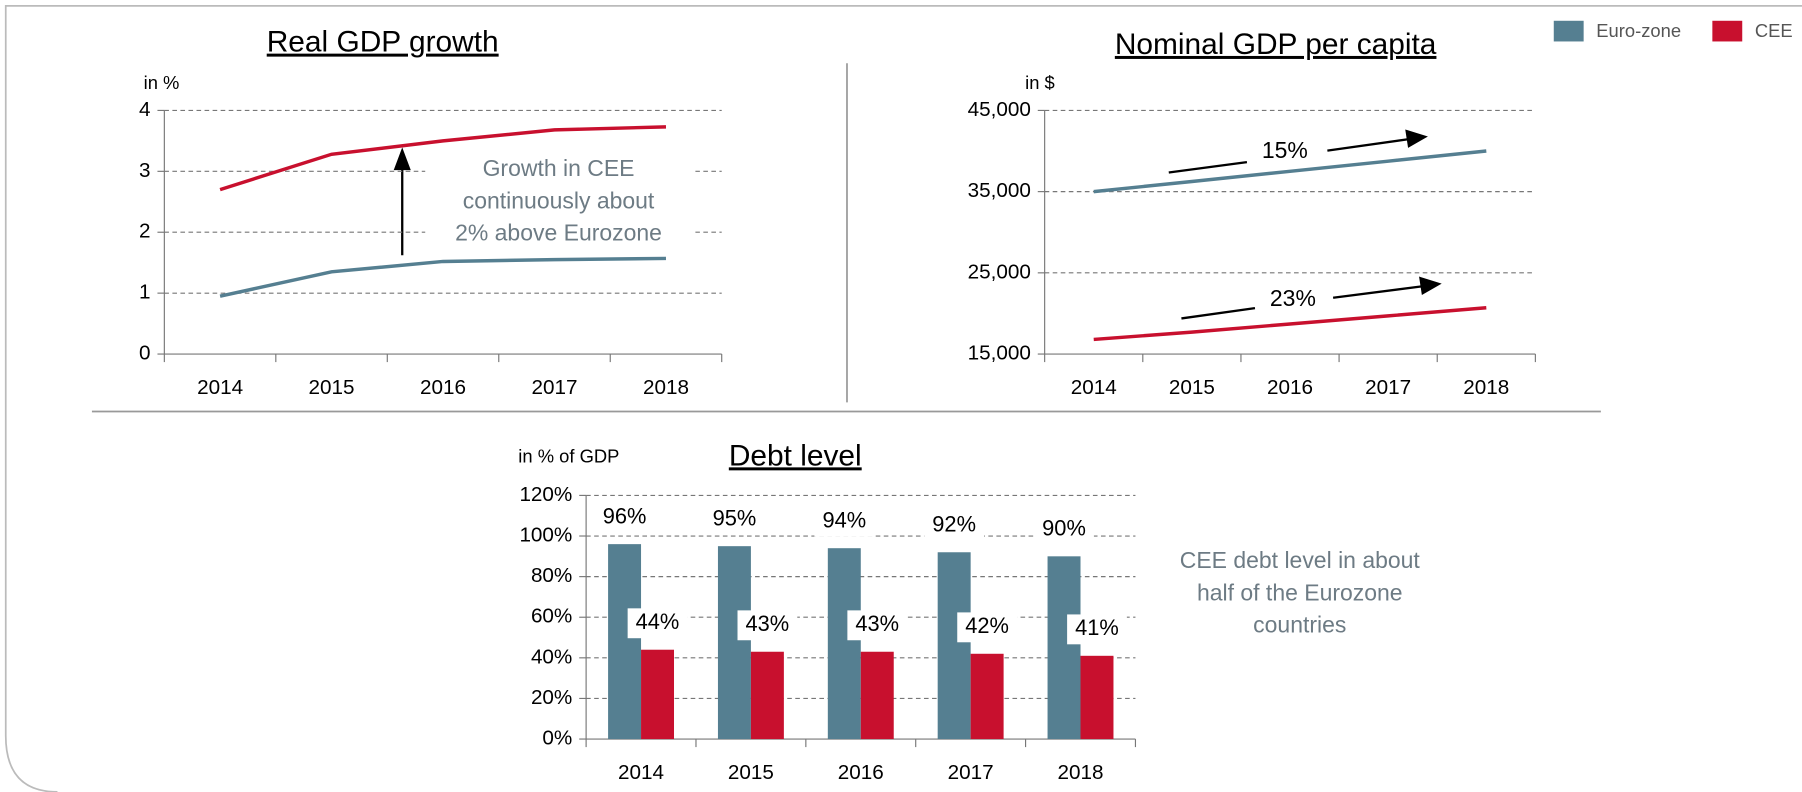 The width and height of the screenshot is (1802, 792). What do you see at coordinates (999, 271) in the screenshot?
I see `y-tick-label: 25,000` at bounding box center [999, 271].